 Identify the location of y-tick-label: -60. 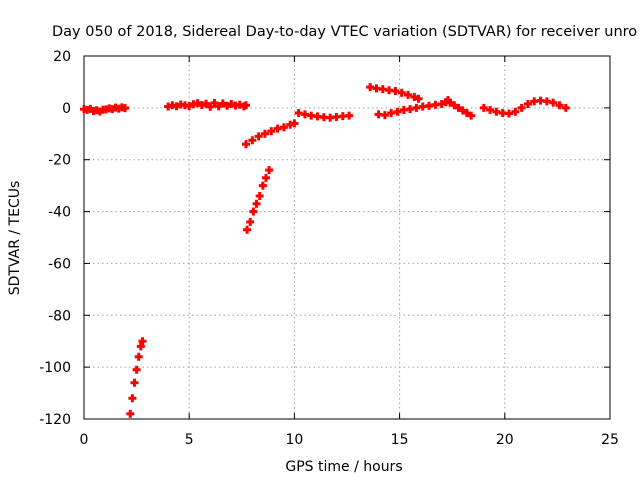
(59, 264).